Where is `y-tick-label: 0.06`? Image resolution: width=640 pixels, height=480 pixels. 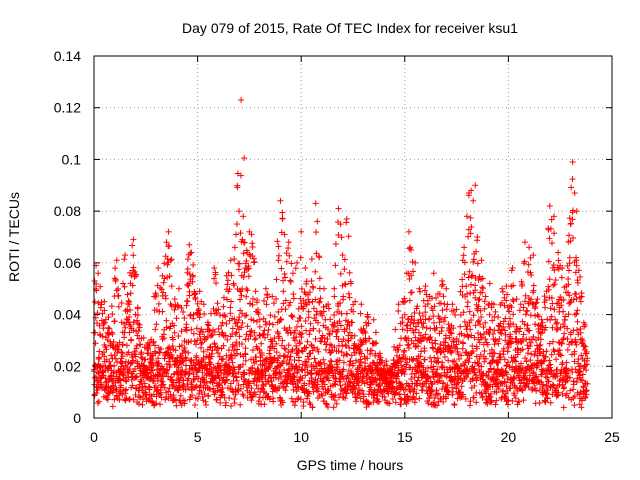
y-tick-label: 0.06 is located at coordinates (67, 263).